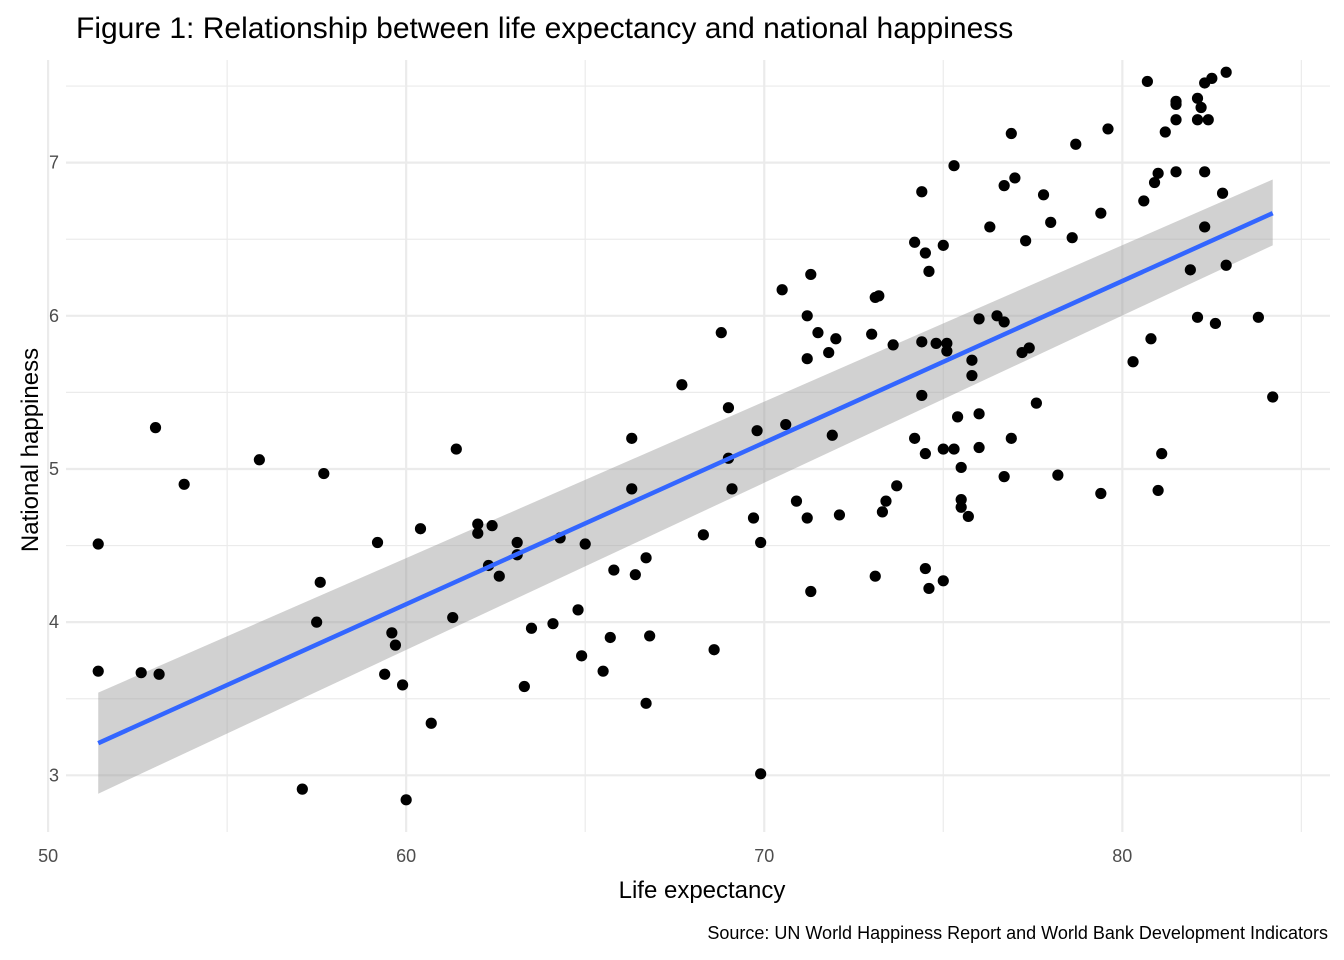  Describe the element at coordinates (1122, 856) in the screenshot. I see `x-tick-label: 80` at that location.